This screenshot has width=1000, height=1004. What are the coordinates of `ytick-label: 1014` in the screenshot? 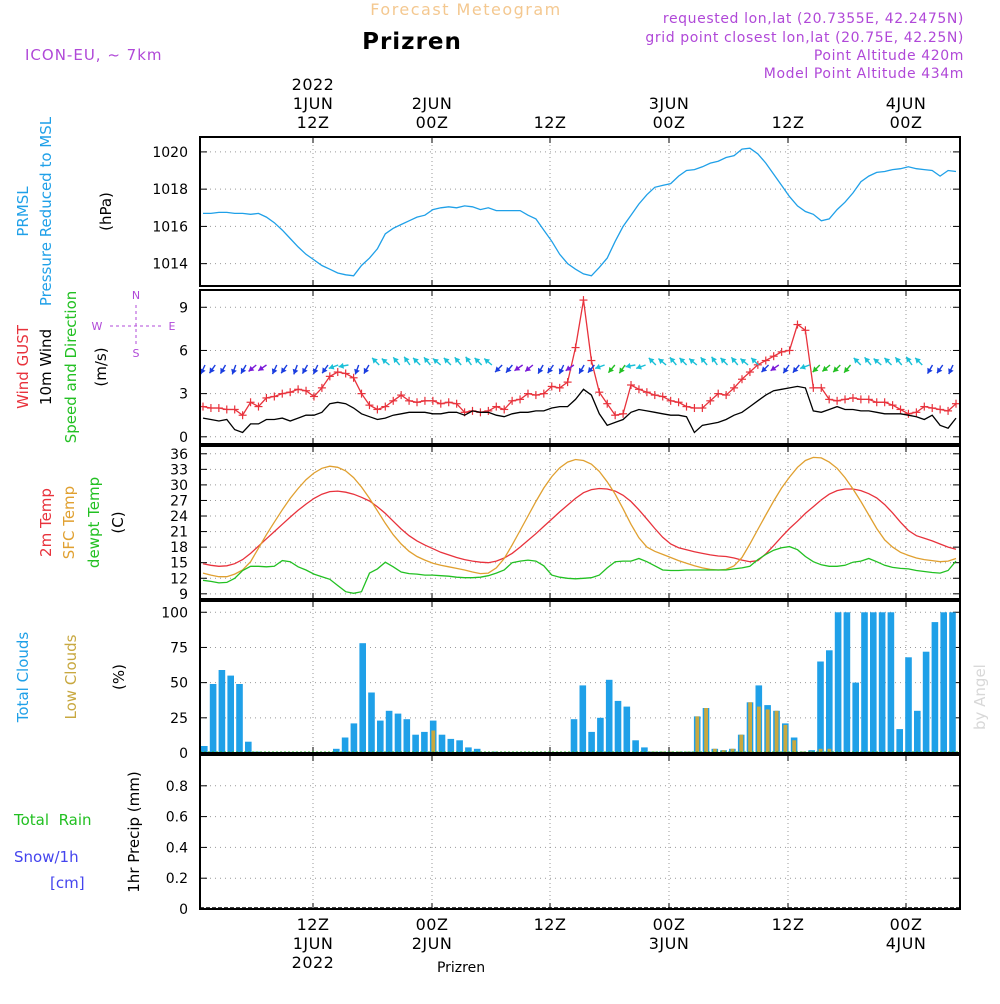 It's located at (170, 265).